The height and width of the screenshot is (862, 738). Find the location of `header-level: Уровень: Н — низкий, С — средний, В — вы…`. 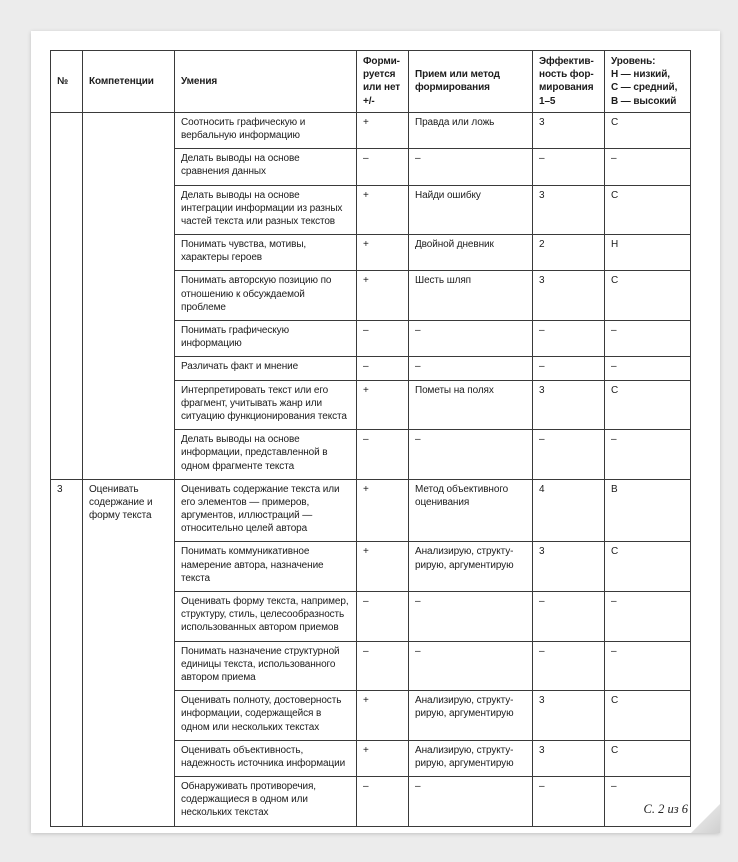

header-level: Уровень: Н — низкий, С — средний, В — вы… is located at coordinates (647, 81).